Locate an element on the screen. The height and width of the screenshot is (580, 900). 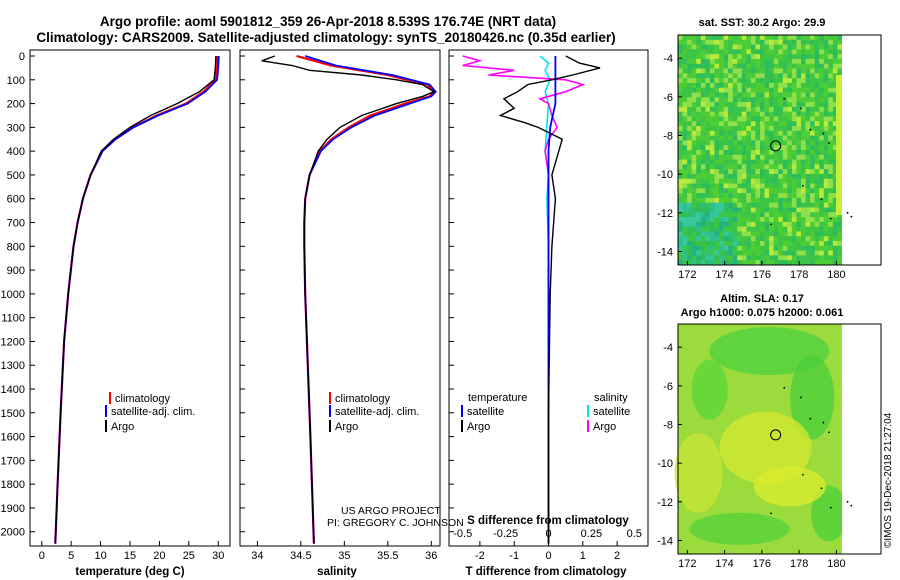
salinity-tick-label: 34 is located at coordinates (257, 556).